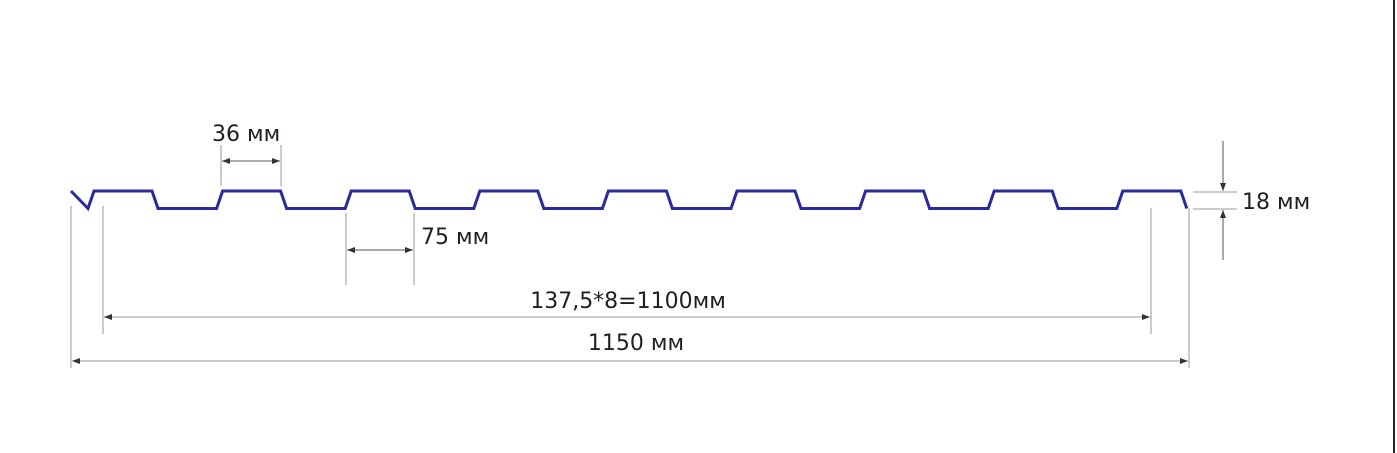 The height and width of the screenshot is (453, 1397). Describe the element at coordinates (246, 134) in the screenshot. I see `rib-top-width-label: 36 мм` at that location.